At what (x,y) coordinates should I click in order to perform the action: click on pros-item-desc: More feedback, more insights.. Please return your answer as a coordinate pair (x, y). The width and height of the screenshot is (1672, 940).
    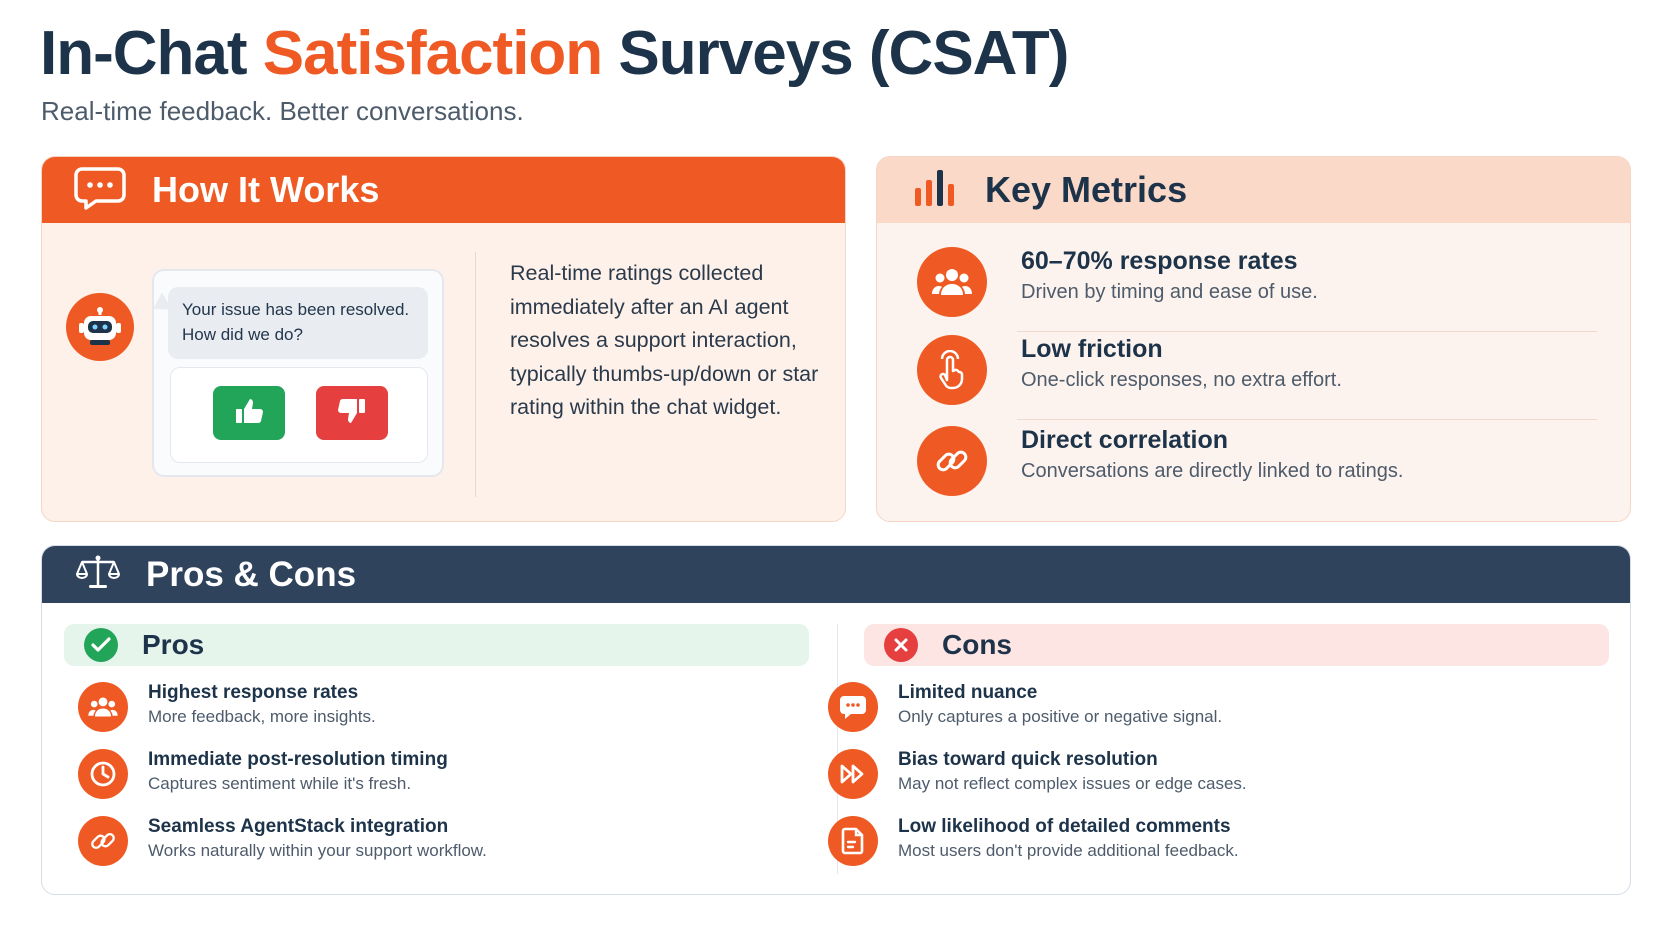
    Looking at the image, I should click on (262, 716).